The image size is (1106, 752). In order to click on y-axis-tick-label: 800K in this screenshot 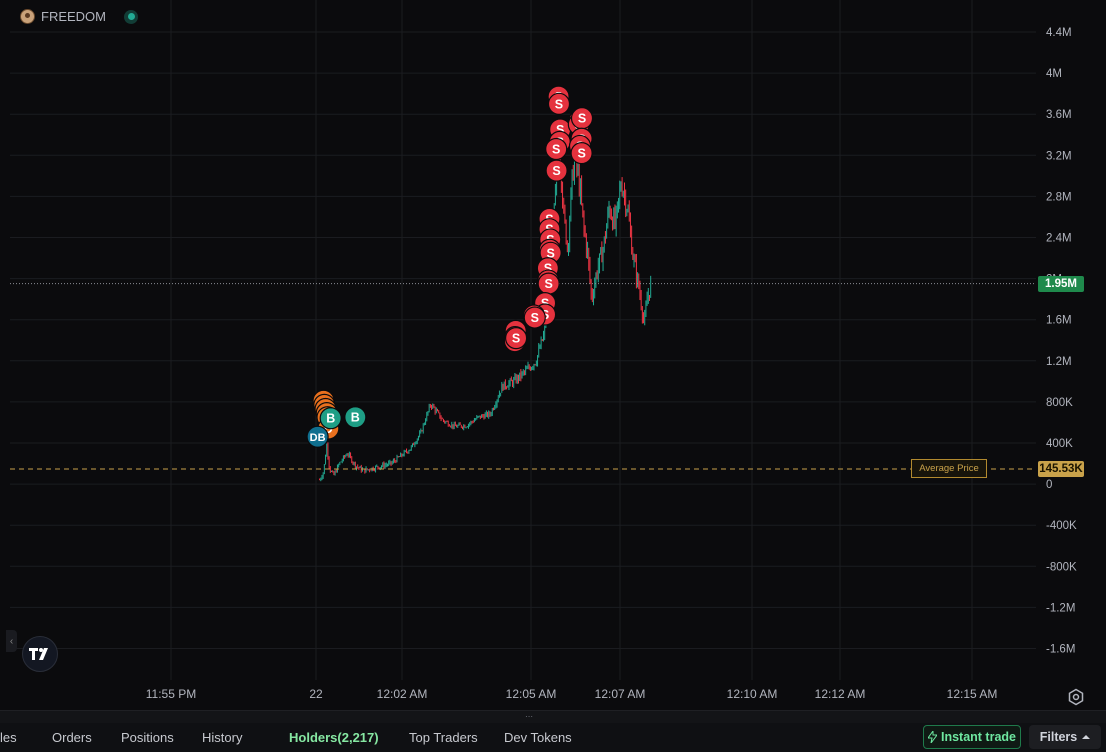, I will do `click(1059, 403)`.